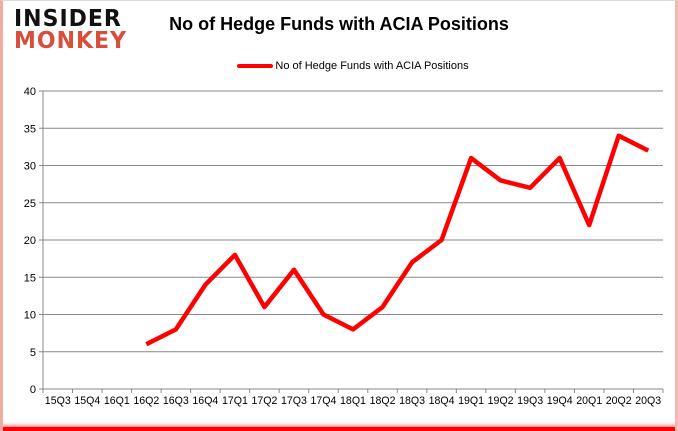 The height and width of the screenshot is (431, 678). I want to click on x-tick-label: 18Q3, so click(412, 401).